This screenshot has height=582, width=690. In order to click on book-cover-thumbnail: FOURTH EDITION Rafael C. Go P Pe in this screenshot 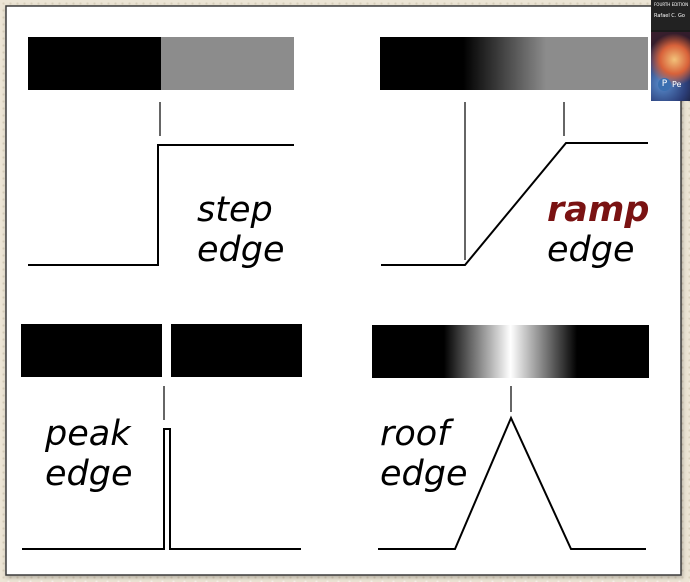, I will do `click(670, 50)`.